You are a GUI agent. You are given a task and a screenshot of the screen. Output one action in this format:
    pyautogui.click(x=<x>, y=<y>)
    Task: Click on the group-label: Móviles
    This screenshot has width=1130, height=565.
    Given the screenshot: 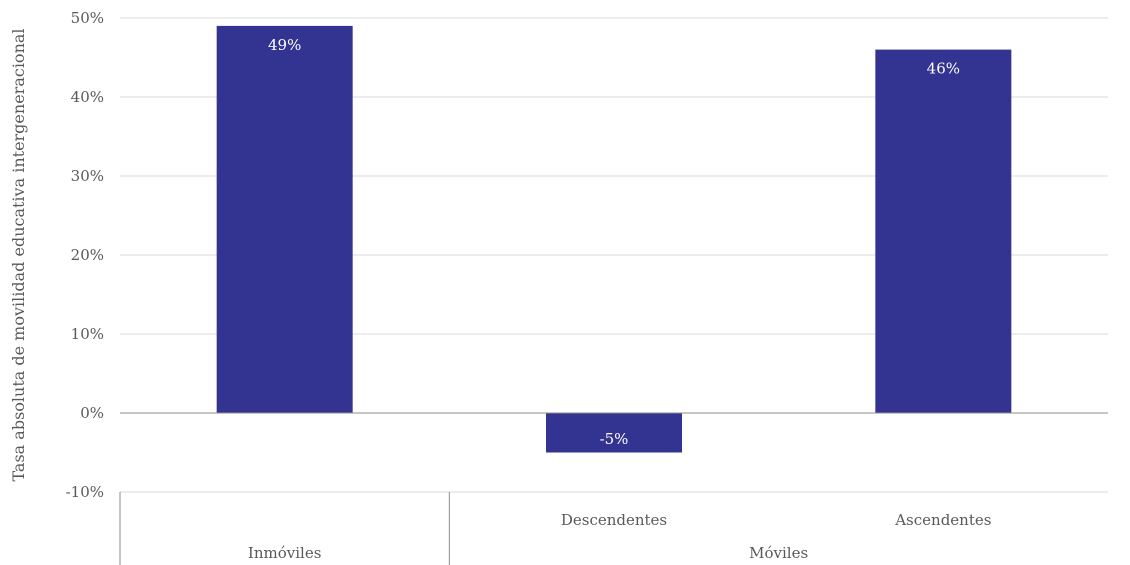 What is the action you would take?
    pyautogui.click(x=778, y=553)
    